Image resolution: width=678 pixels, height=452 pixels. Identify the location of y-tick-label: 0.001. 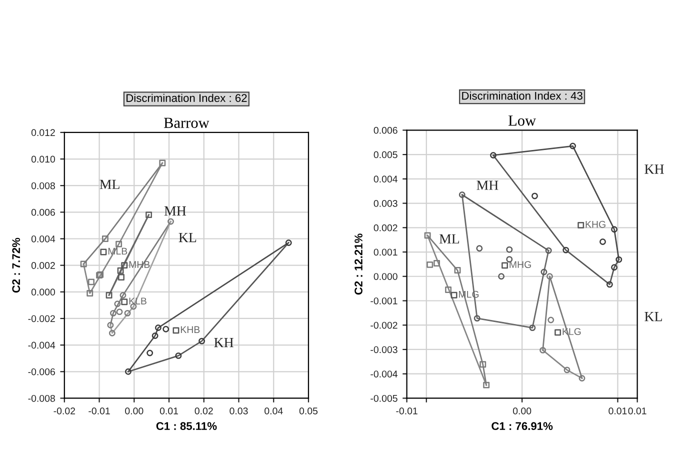
(386, 252).